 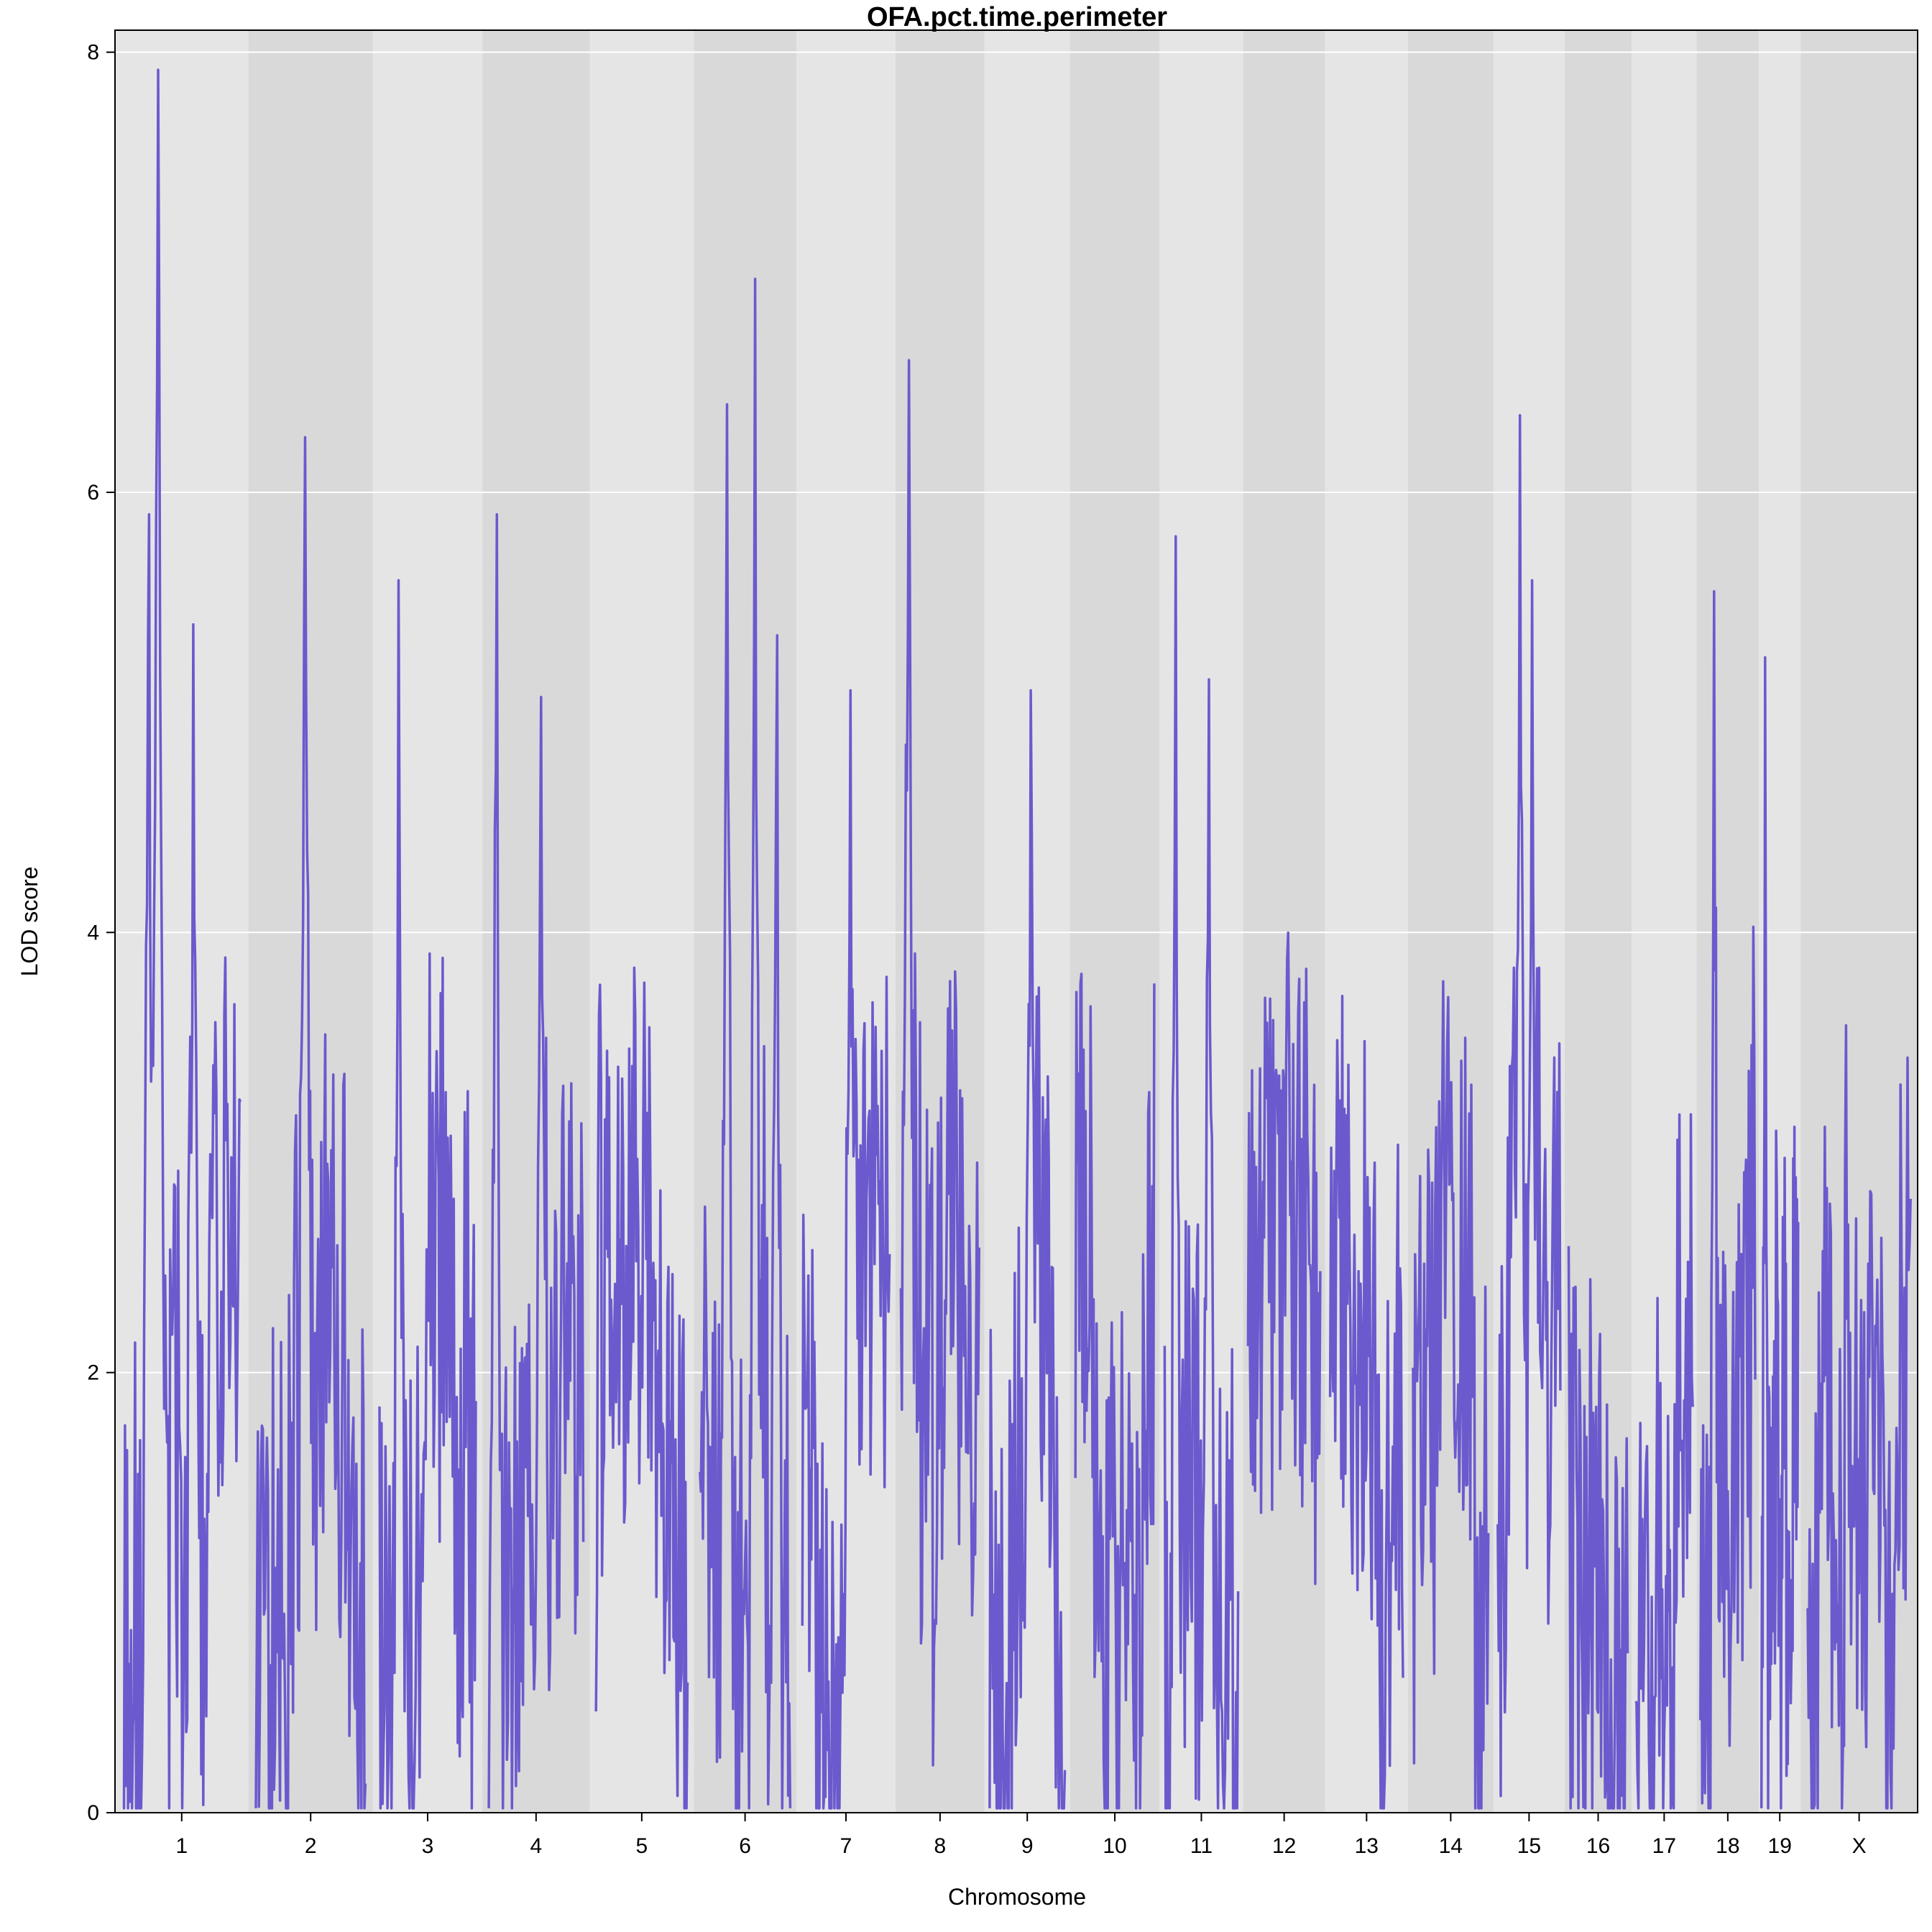 What do you see at coordinates (428, 1846) in the screenshot?
I see `x-tick-label-3: 3` at bounding box center [428, 1846].